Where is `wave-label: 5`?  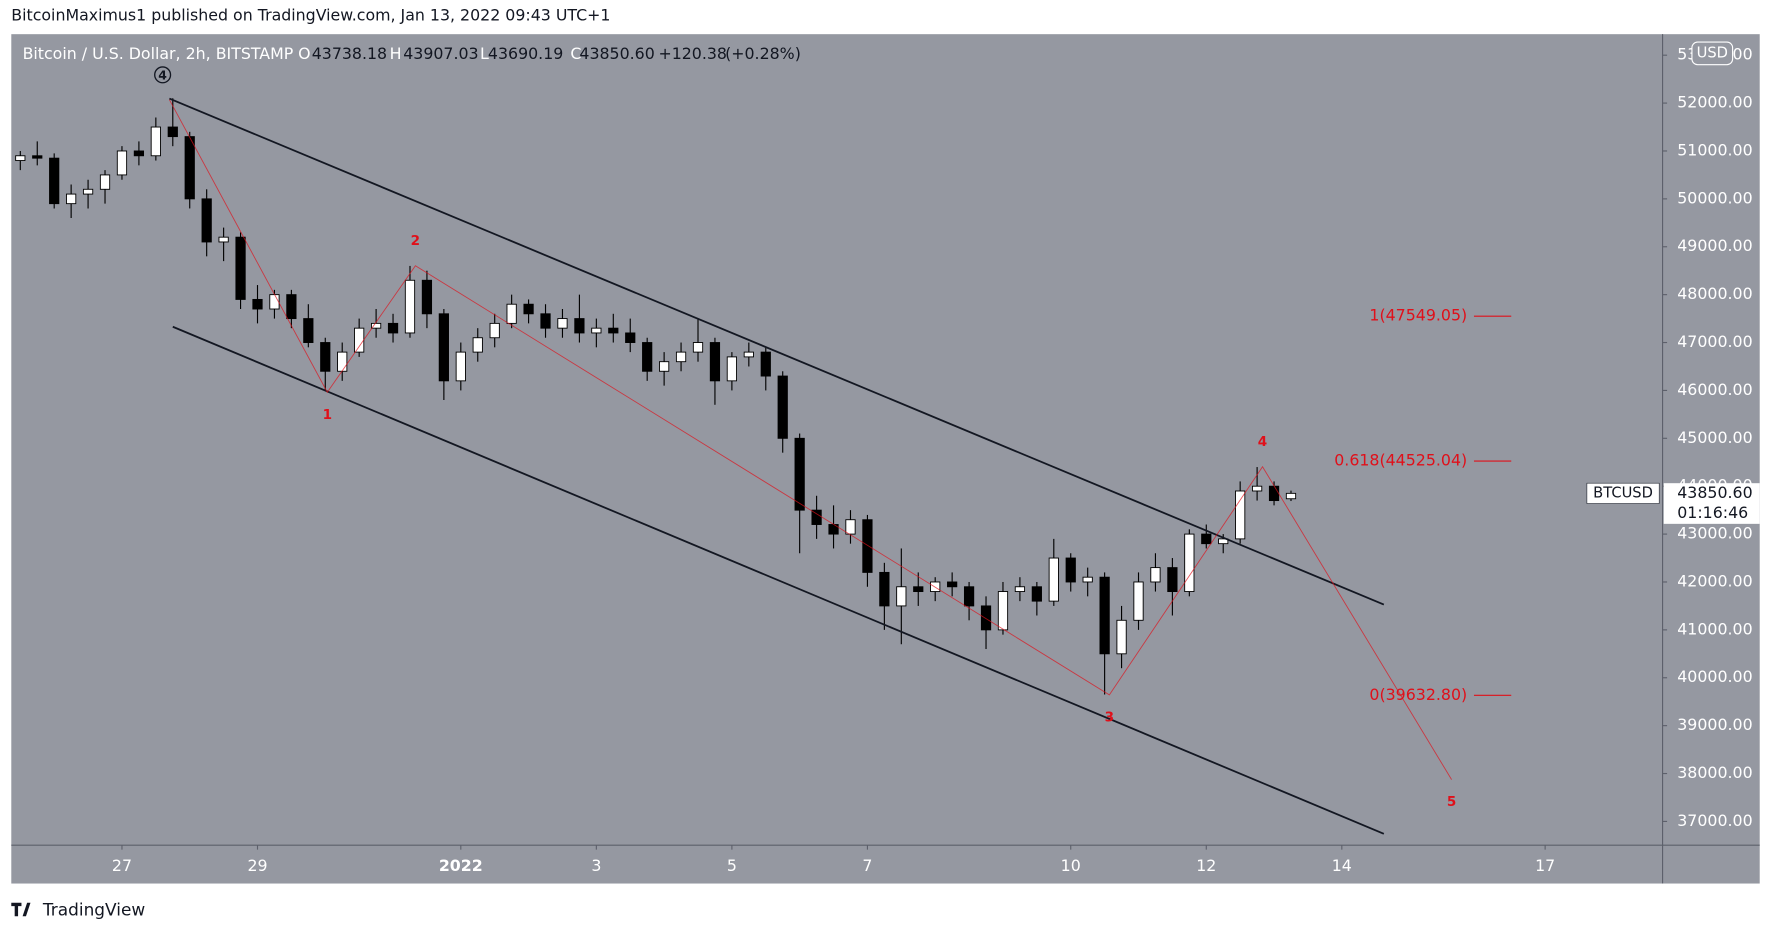 wave-label: 5 is located at coordinates (1451, 802).